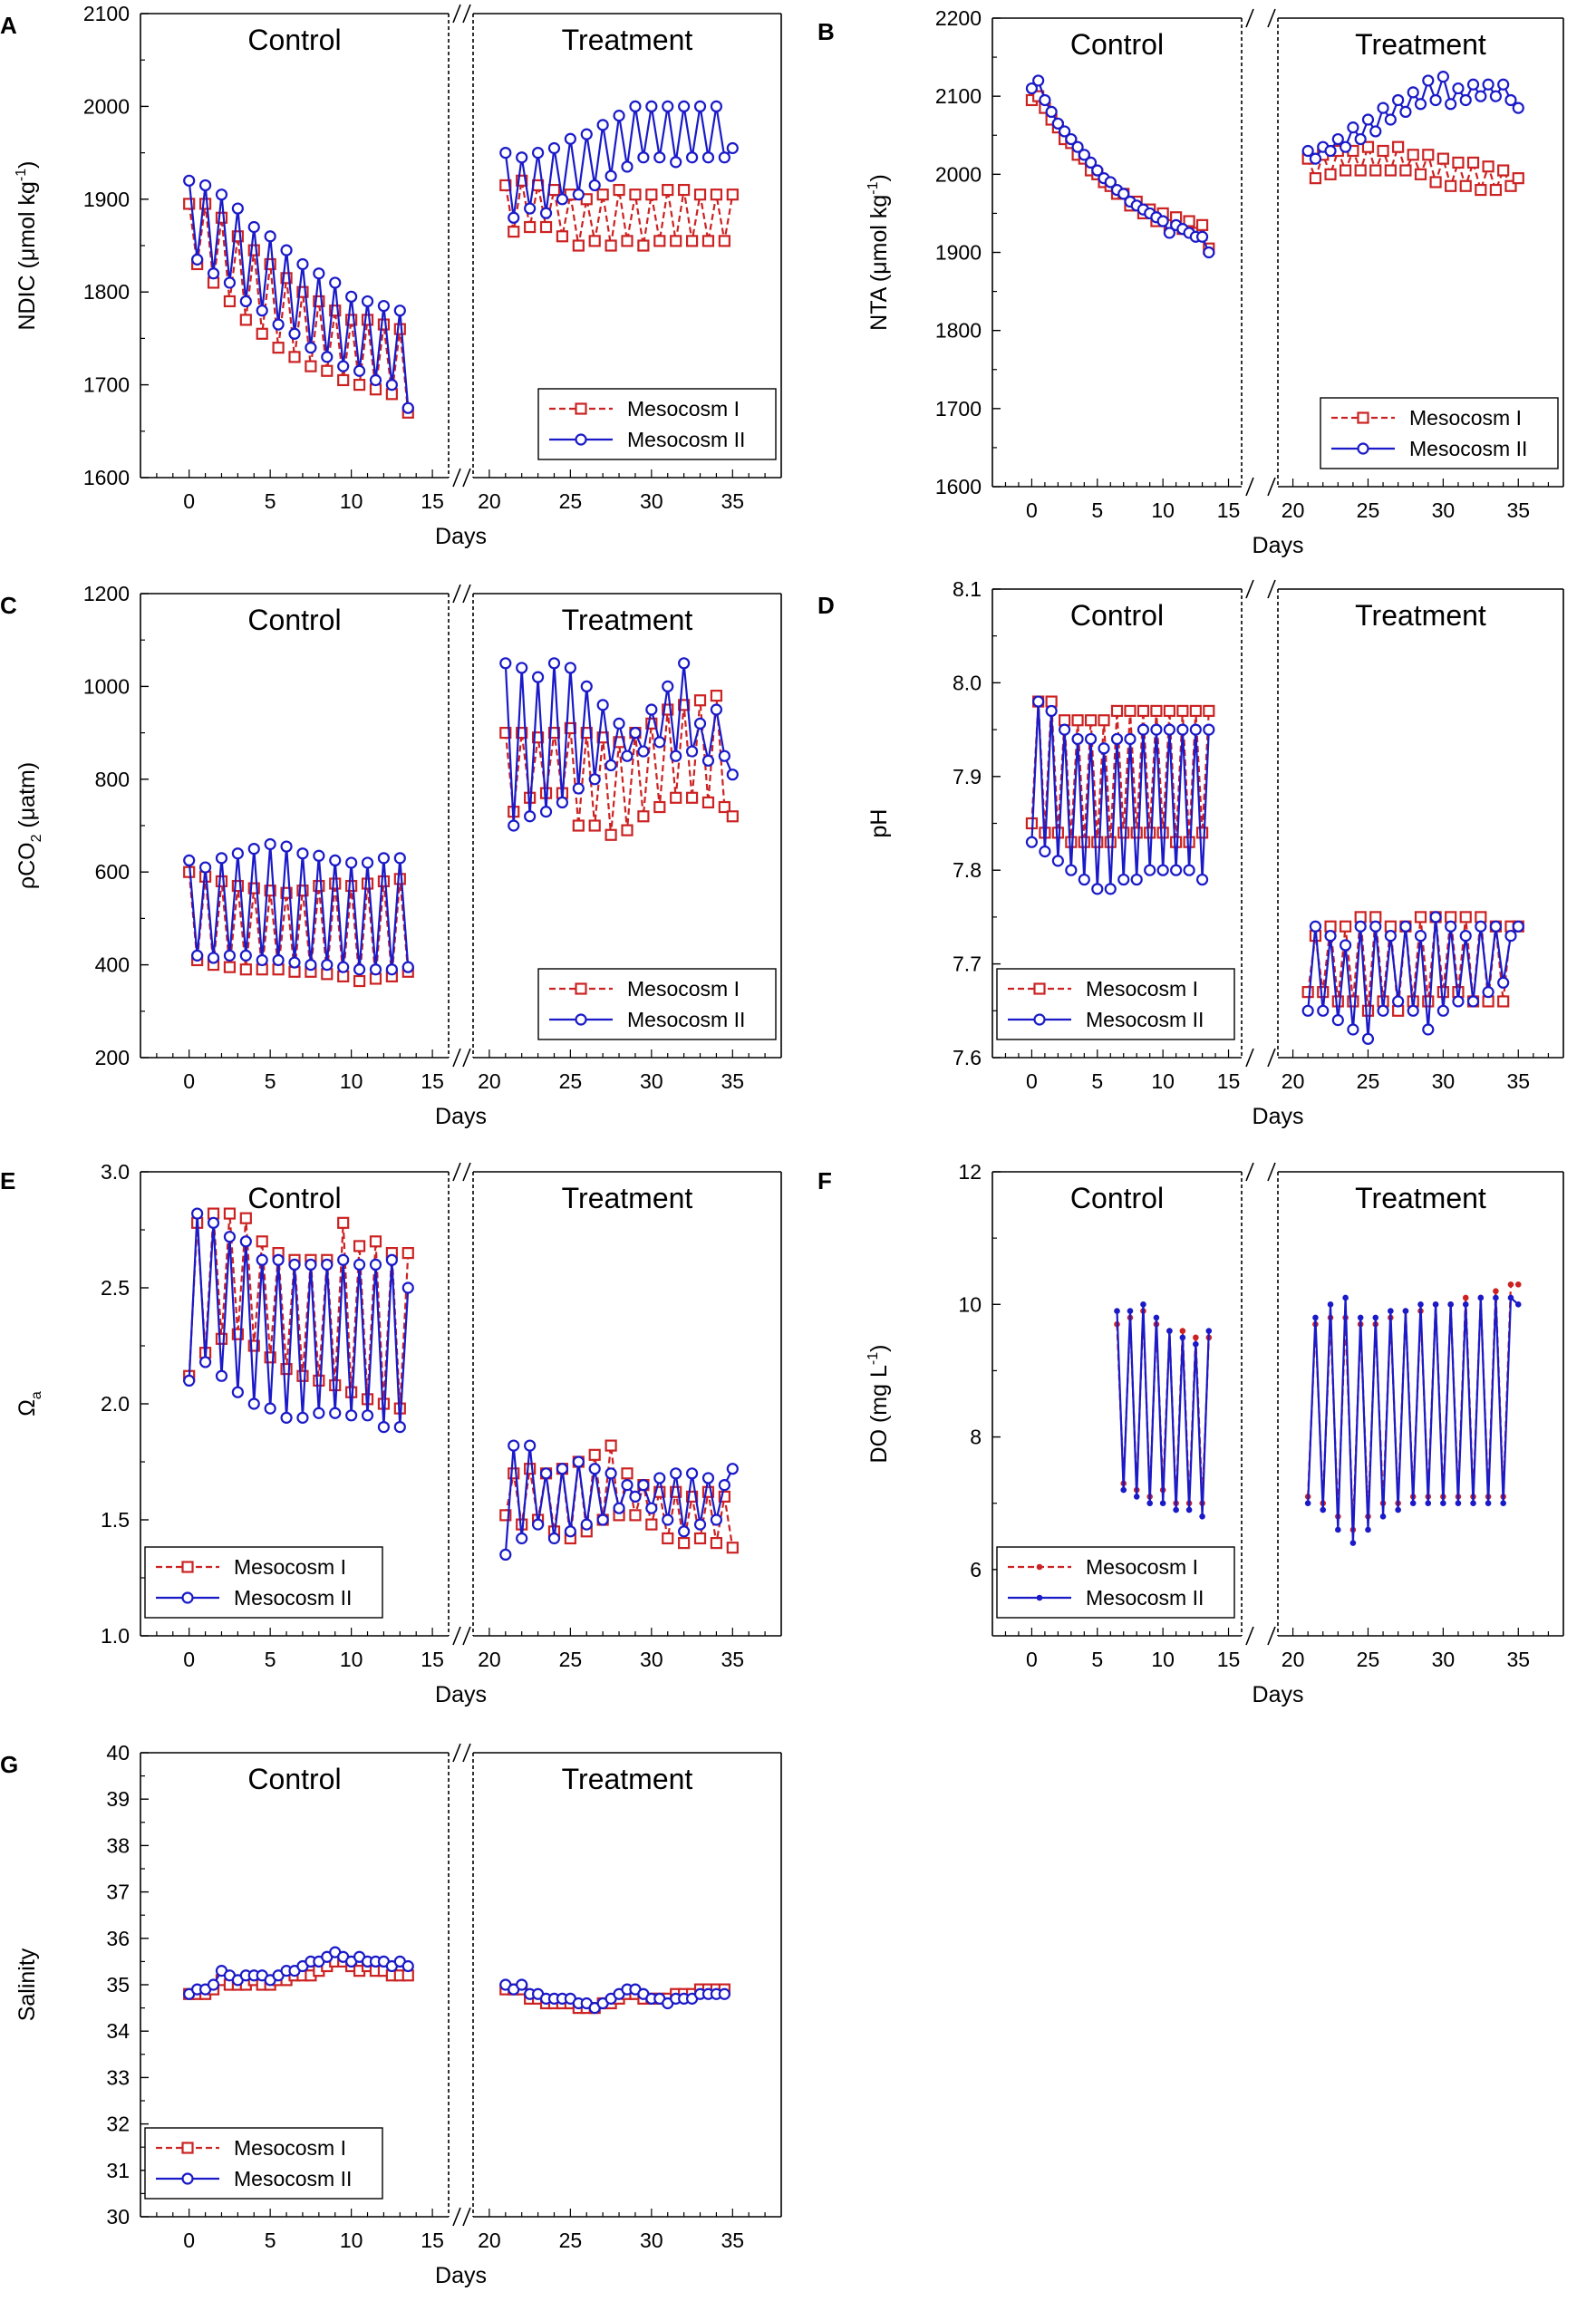  I want to click on x-tick-label: 10, so click(351, 1081).